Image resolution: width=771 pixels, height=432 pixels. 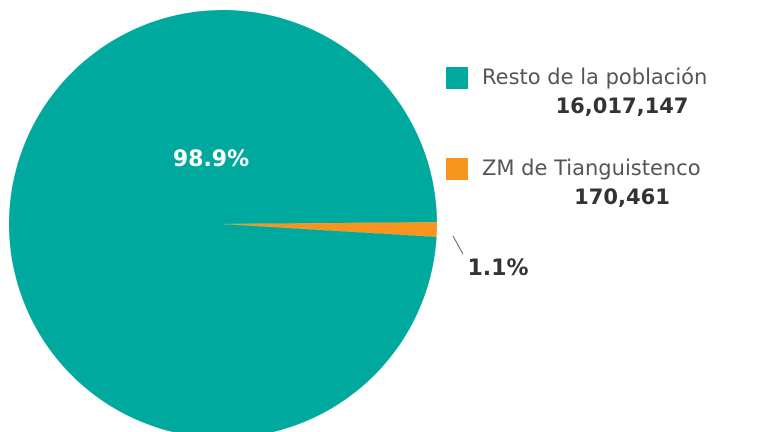 I want to click on legend-label: Resto de la población, so click(x=594, y=77).